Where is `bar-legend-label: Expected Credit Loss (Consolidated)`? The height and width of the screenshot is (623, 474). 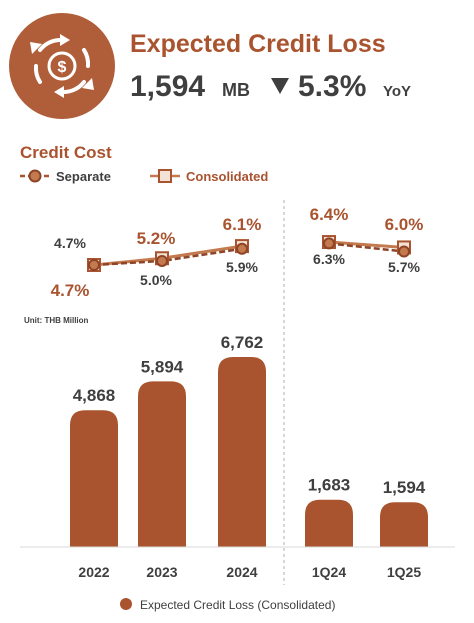
bar-legend-label: Expected Credit Loss (Consolidated) is located at coordinates (237, 605).